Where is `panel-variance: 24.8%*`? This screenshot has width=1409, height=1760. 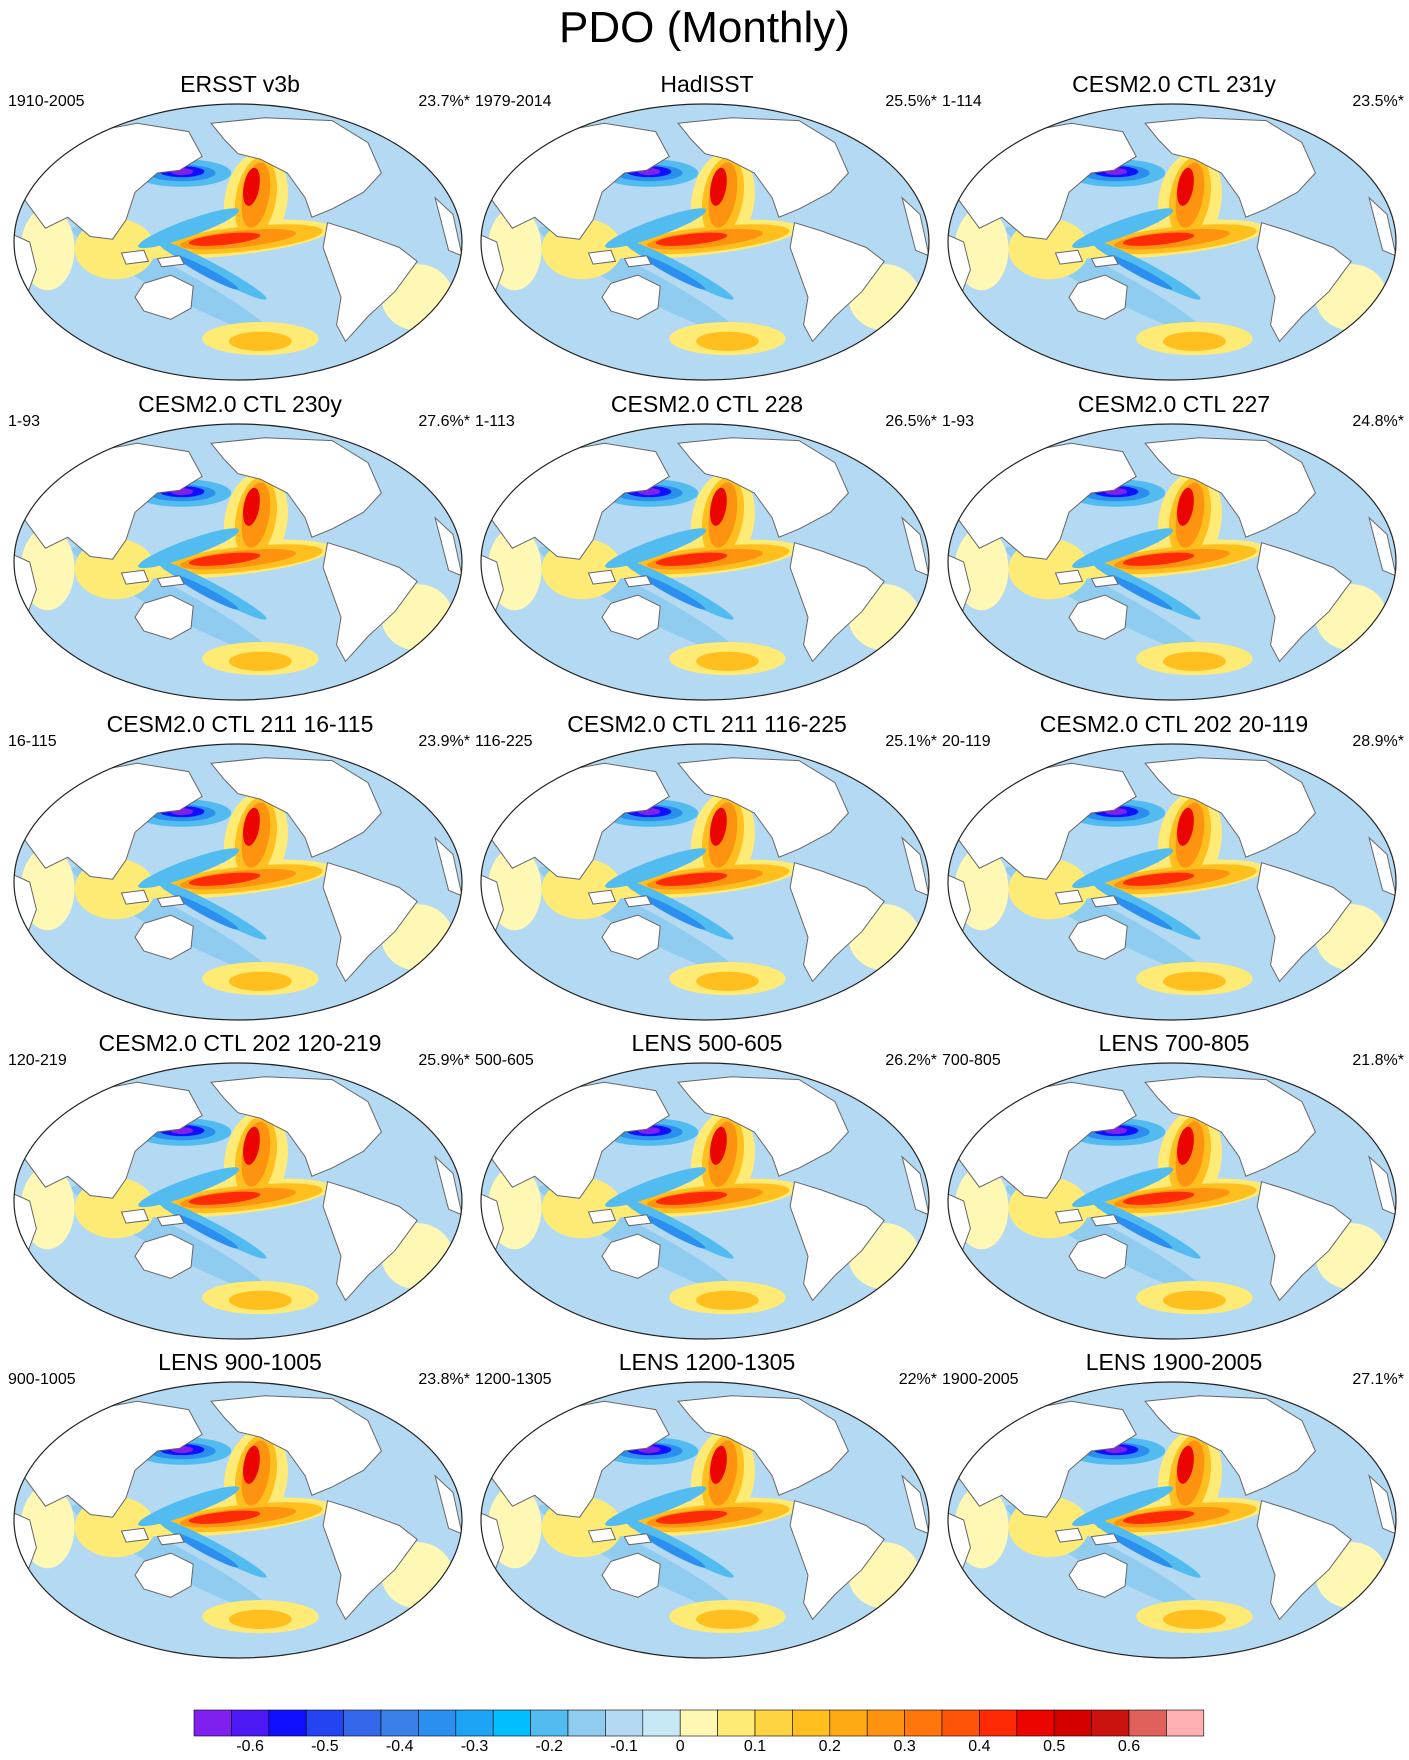 panel-variance: 24.8%* is located at coordinates (1378, 421).